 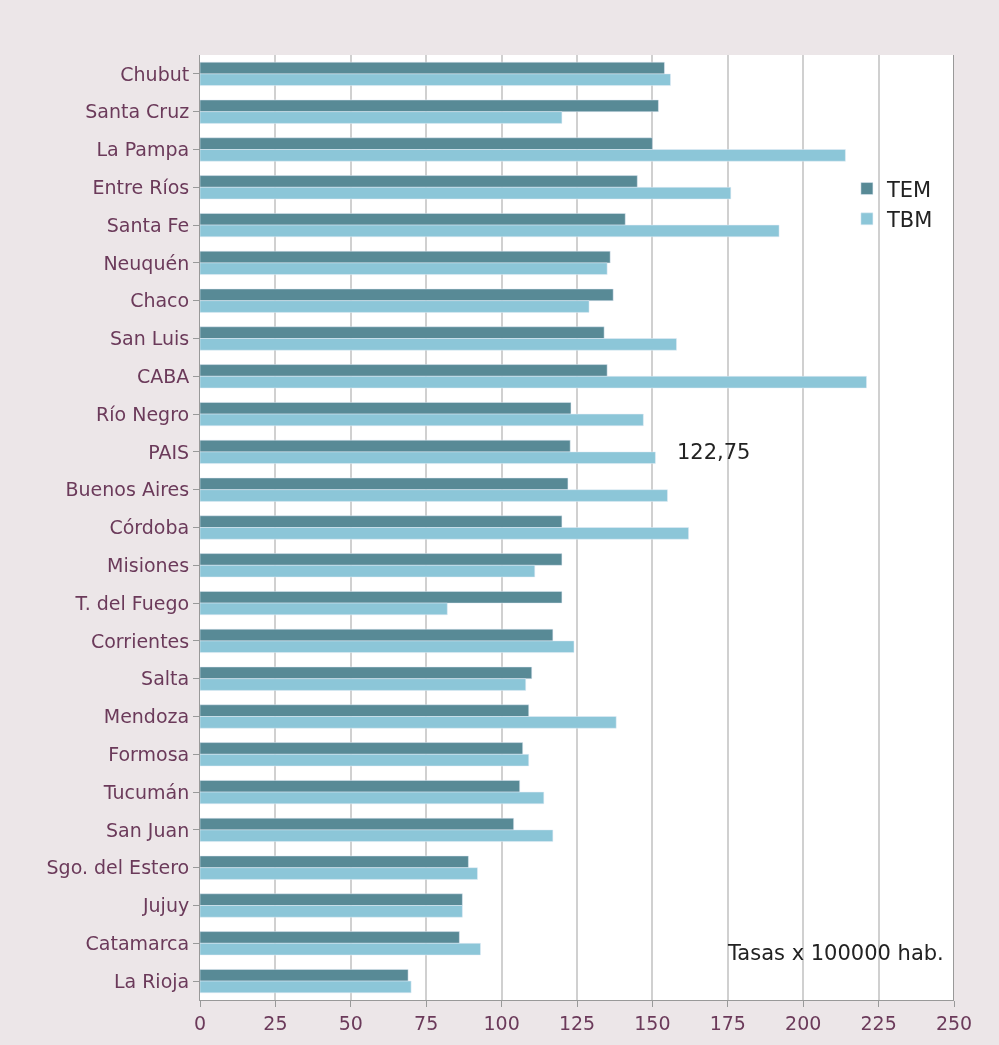 What do you see at coordinates (160, 300) in the screenshot?
I see `y-tick-label: Chaco` at bounding box center [160, 300].